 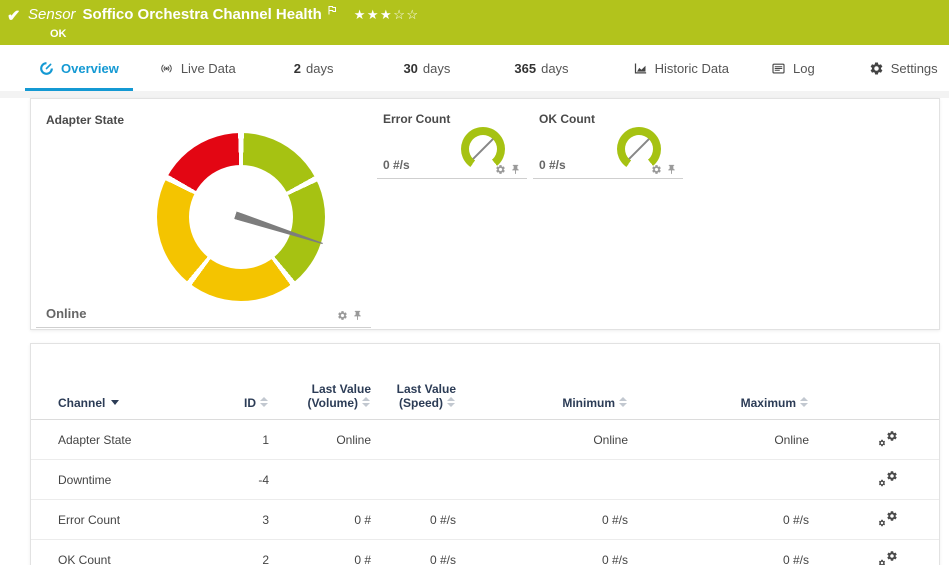 What do you see at coordinates (197, 68) in the screenshot?
I see `tab-live-data: Live Data` at bounding box center [197, 68].